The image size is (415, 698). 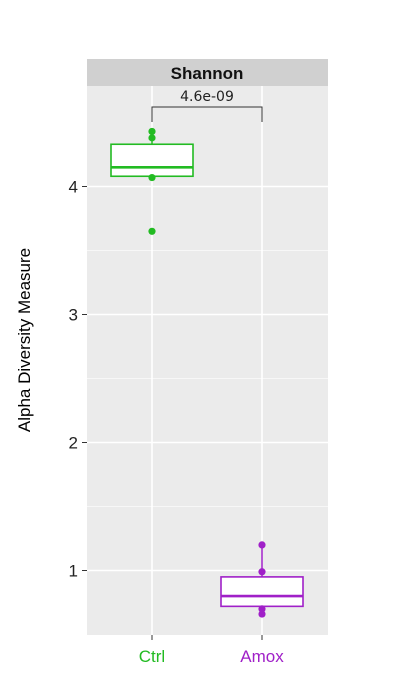 I want to click on y-tick-label: 4, so click(x=73, y=187).